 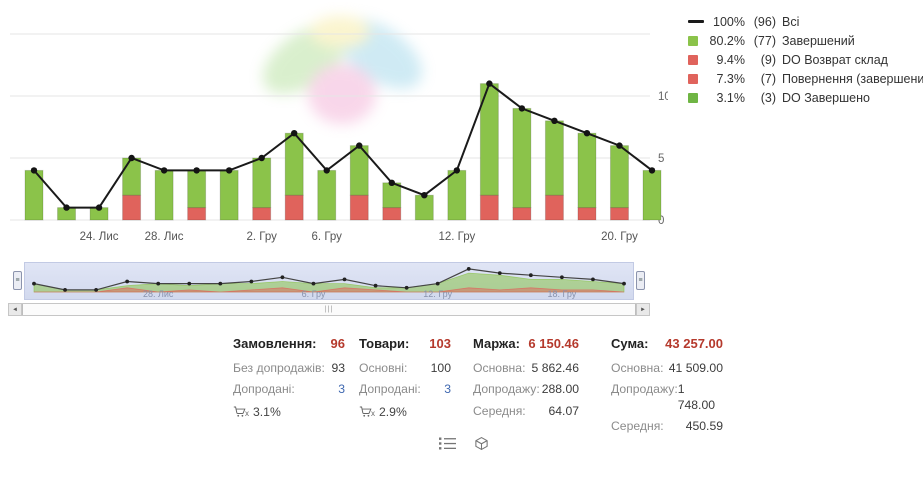 What do you see at coordinates (440, 343) in the screenshot?
I see `stat-main-value: 103` at bounding box center [440, 343].